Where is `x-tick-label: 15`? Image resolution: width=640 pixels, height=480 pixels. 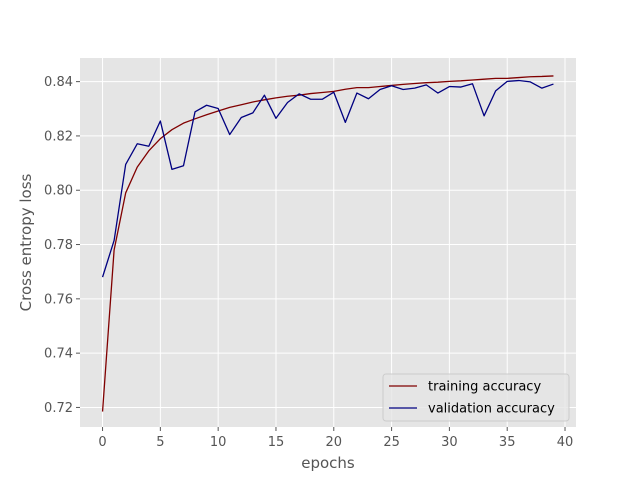 x-tick-label: 15 is located at coordinates (276, 442).